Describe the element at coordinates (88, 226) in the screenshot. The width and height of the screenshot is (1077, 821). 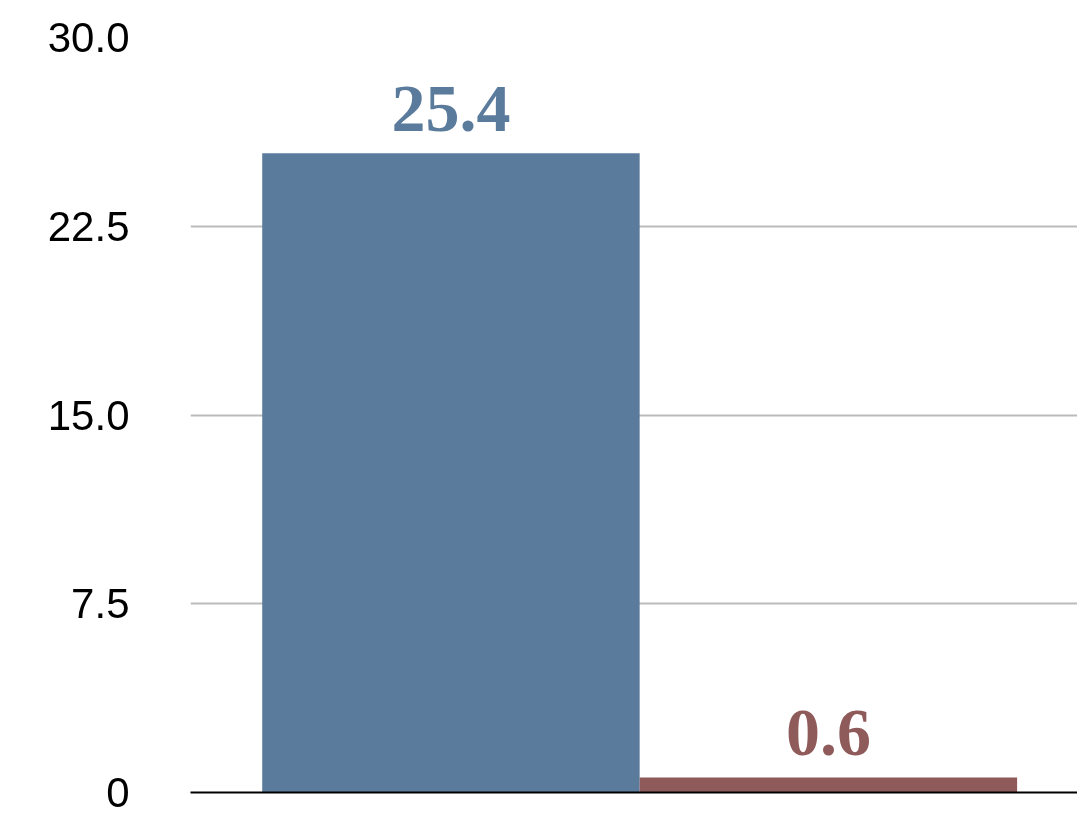
I see `y-tick-label: 22.5` at that location.